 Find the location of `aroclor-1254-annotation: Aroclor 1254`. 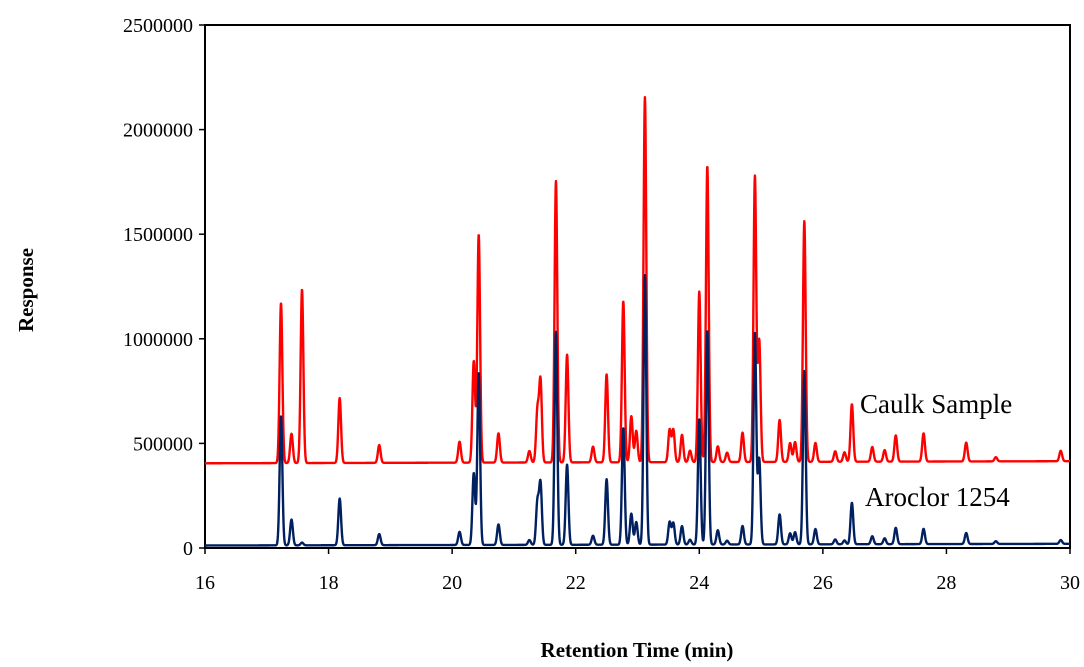

aroclor-1254-annotation: Aroclor 1254 is located at coordinates (937, 497).